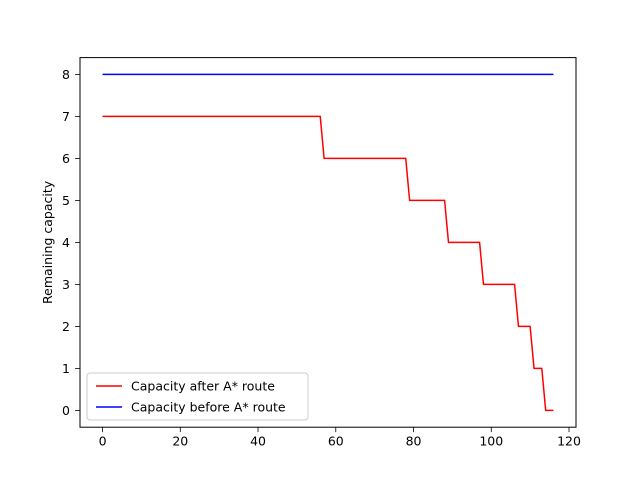 The height and width of the screenshot is (480, 640). What do you see at coordinates (66, 158) in the screenshot?
I see `y-tick-label: 6` at bounding box center [66, 158].